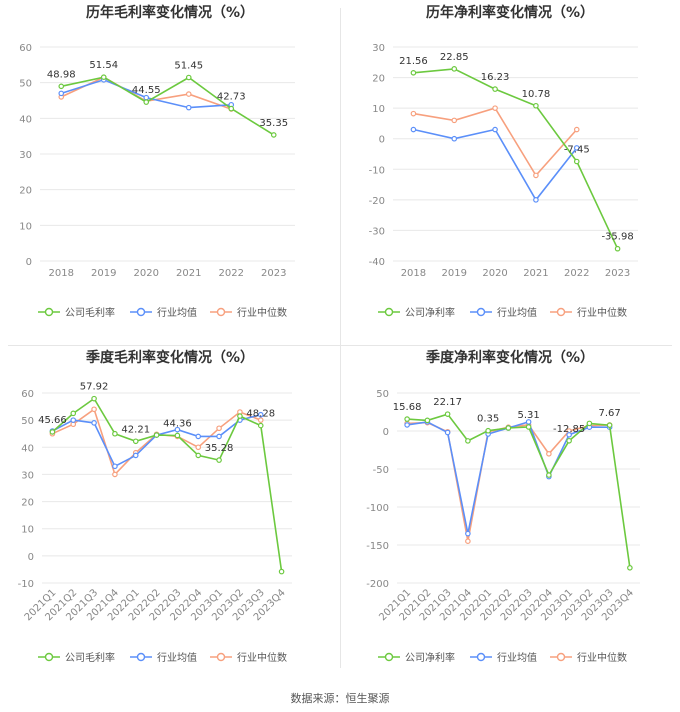 The image size is (680, 712). What do you see at coordinates (377, 546) in the screenshot?
I see `y-tick-label: -150` at bounding box center [377, 546].